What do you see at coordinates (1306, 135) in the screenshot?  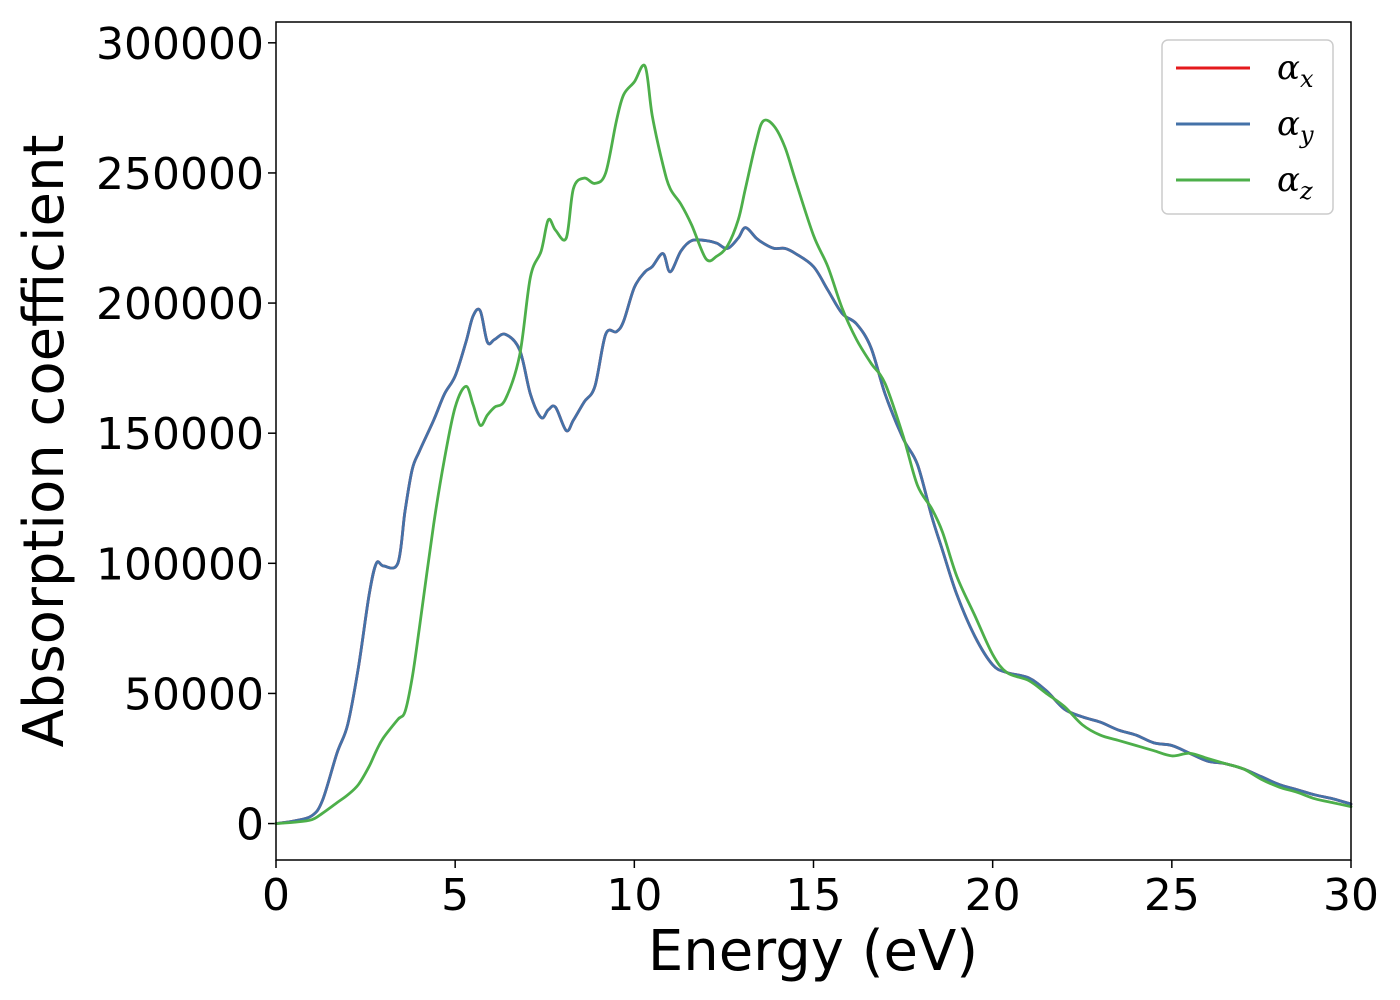 I see `legend-label-subscript: y` at bounding box center [1306, 135].